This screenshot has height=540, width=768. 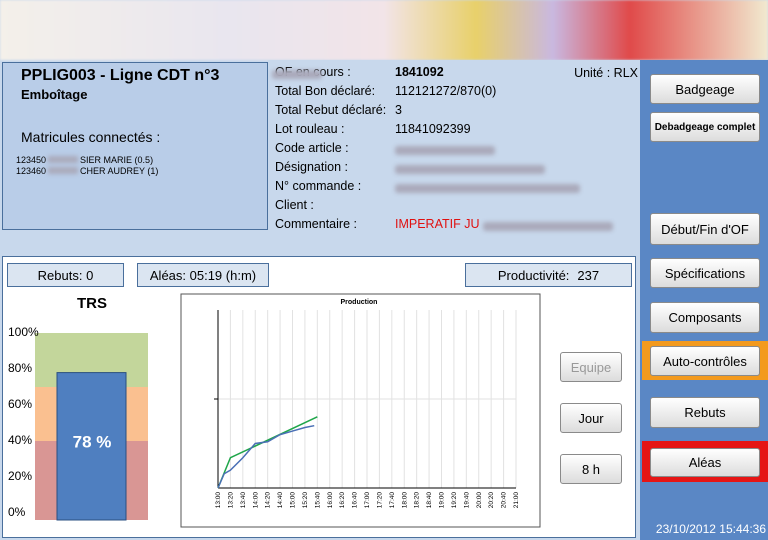 I want to click on operator: 123460 CHER AUDREY (1), so click(x=87, y=171).